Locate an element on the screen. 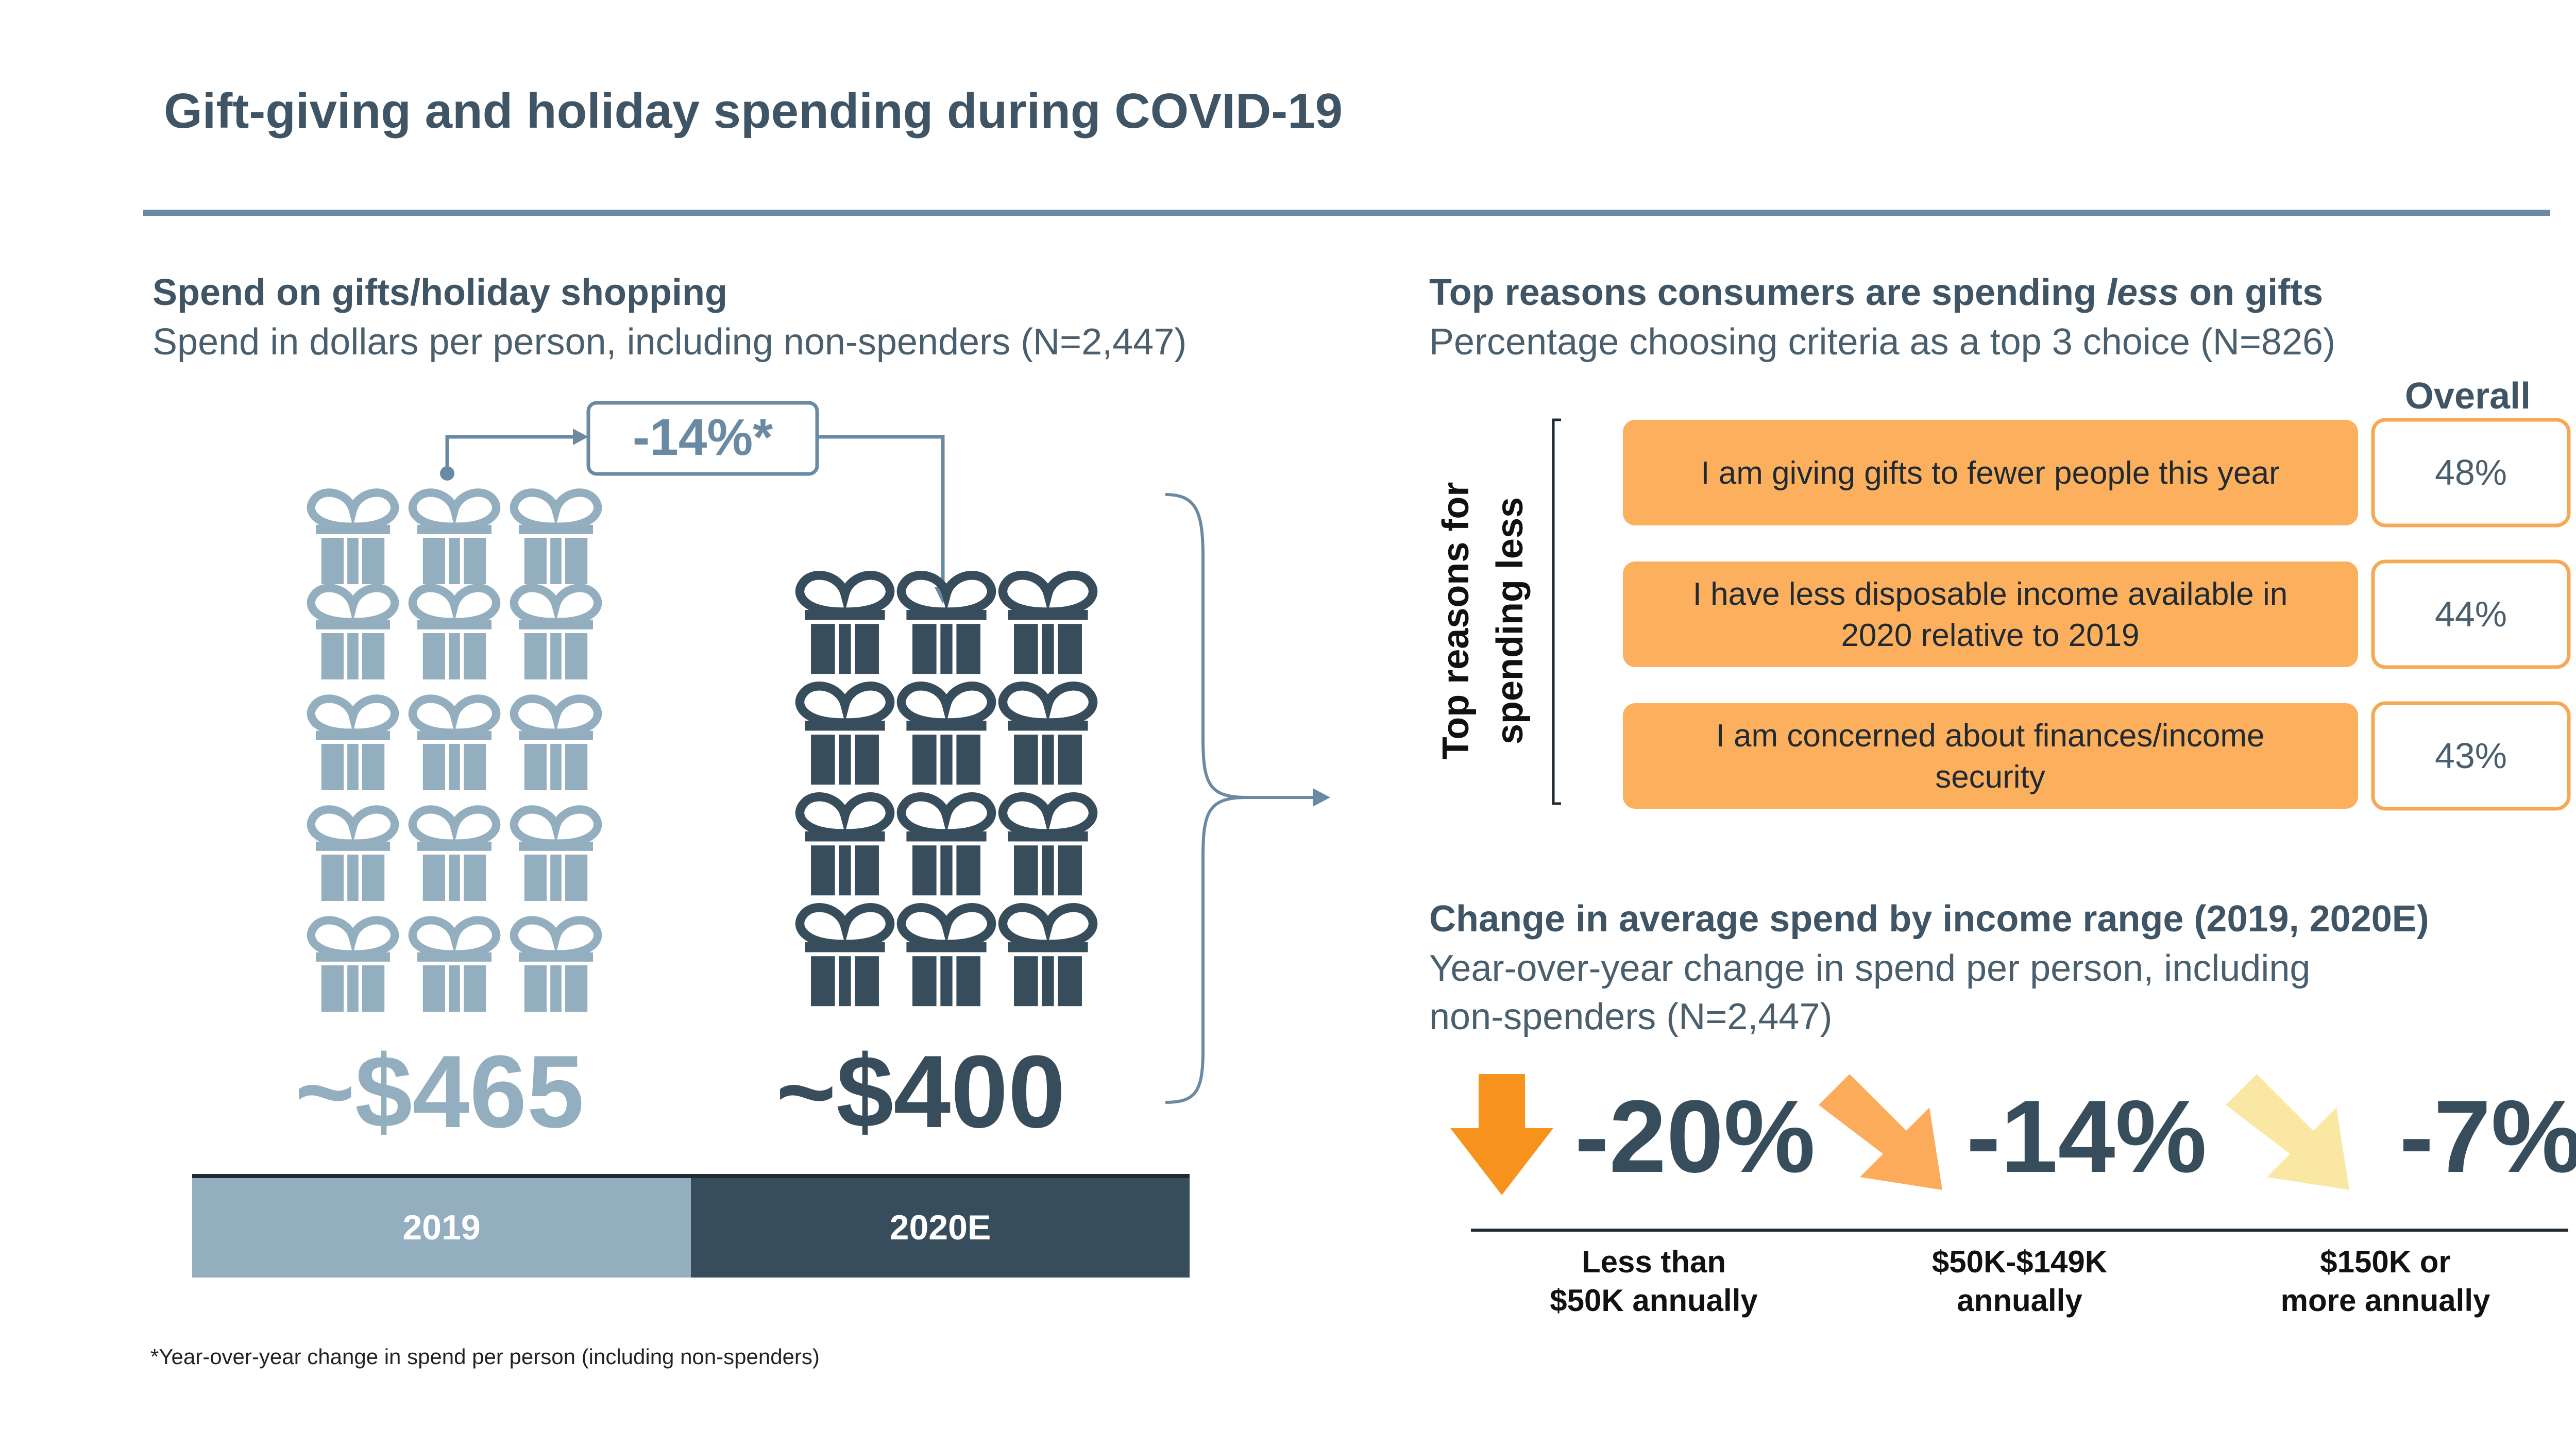 The width and height of the screenshot is (2576, 1430). income-change-value: -7% is located at coordinates (2488, 1136).